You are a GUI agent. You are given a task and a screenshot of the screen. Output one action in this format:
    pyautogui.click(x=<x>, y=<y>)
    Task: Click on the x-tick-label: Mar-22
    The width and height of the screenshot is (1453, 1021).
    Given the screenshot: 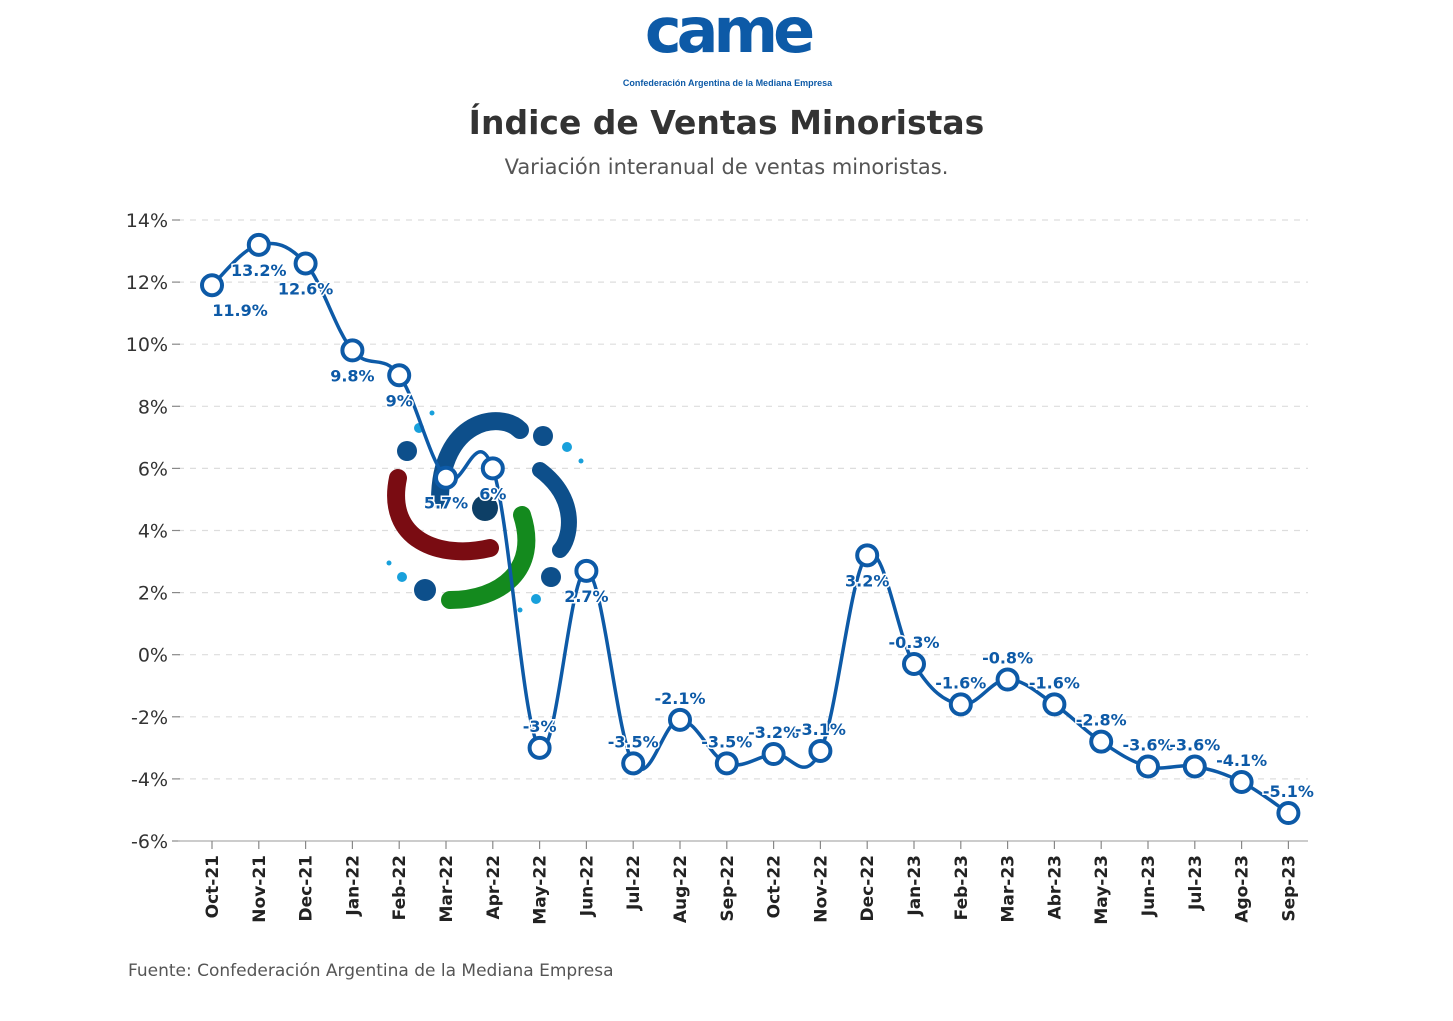 What is the action you would take?
    pyautogui.click(x=447, y=889)
    